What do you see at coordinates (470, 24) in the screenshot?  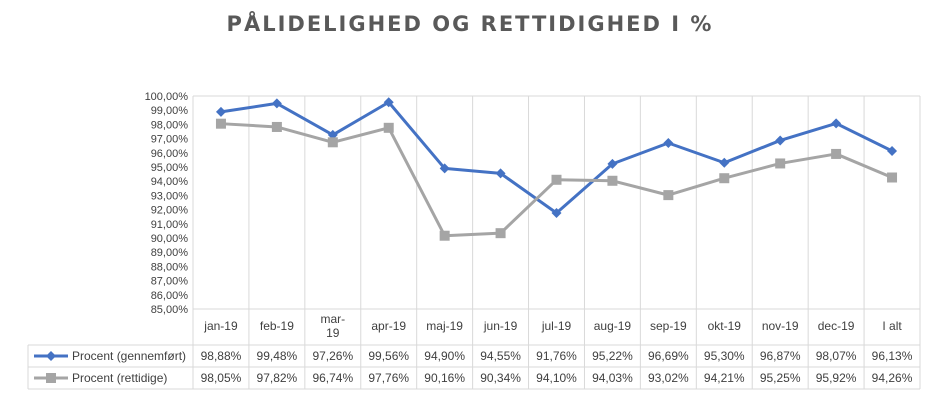 I see `chart-title: PÅLIDELIGHED OG RETTIDIGHED I %` at bounding box center [470, 24].